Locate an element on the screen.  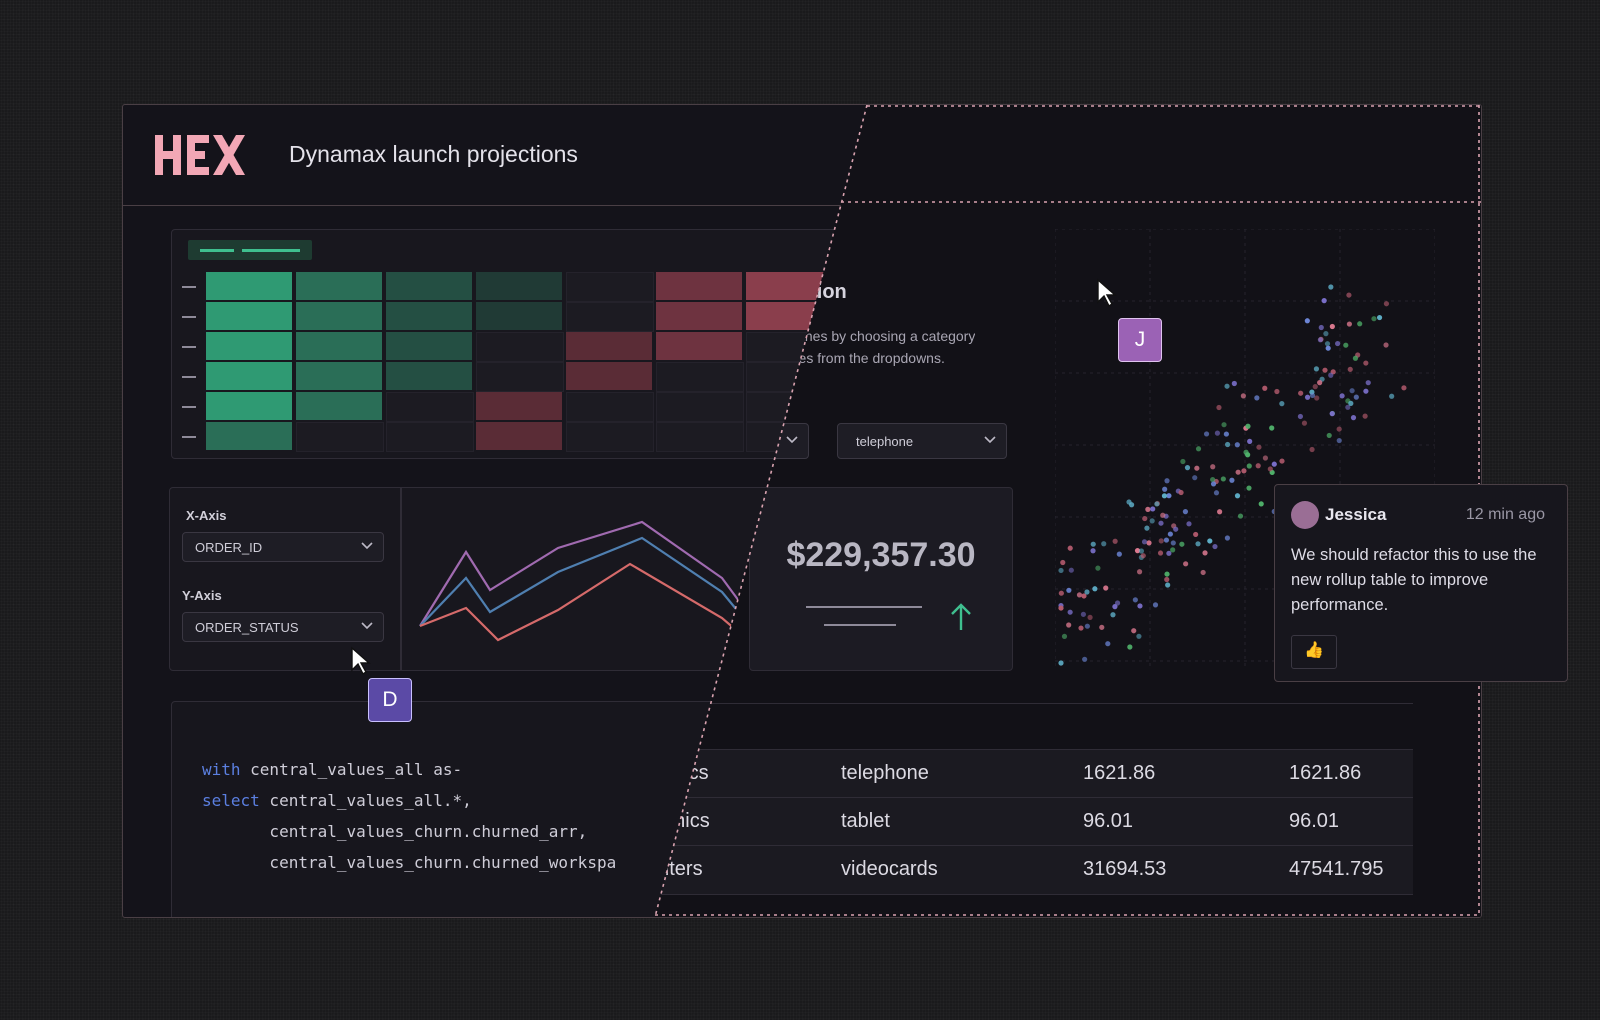
table-row: puters videocards 31694.53 47541.795 is located at coordinates (1034, 870).